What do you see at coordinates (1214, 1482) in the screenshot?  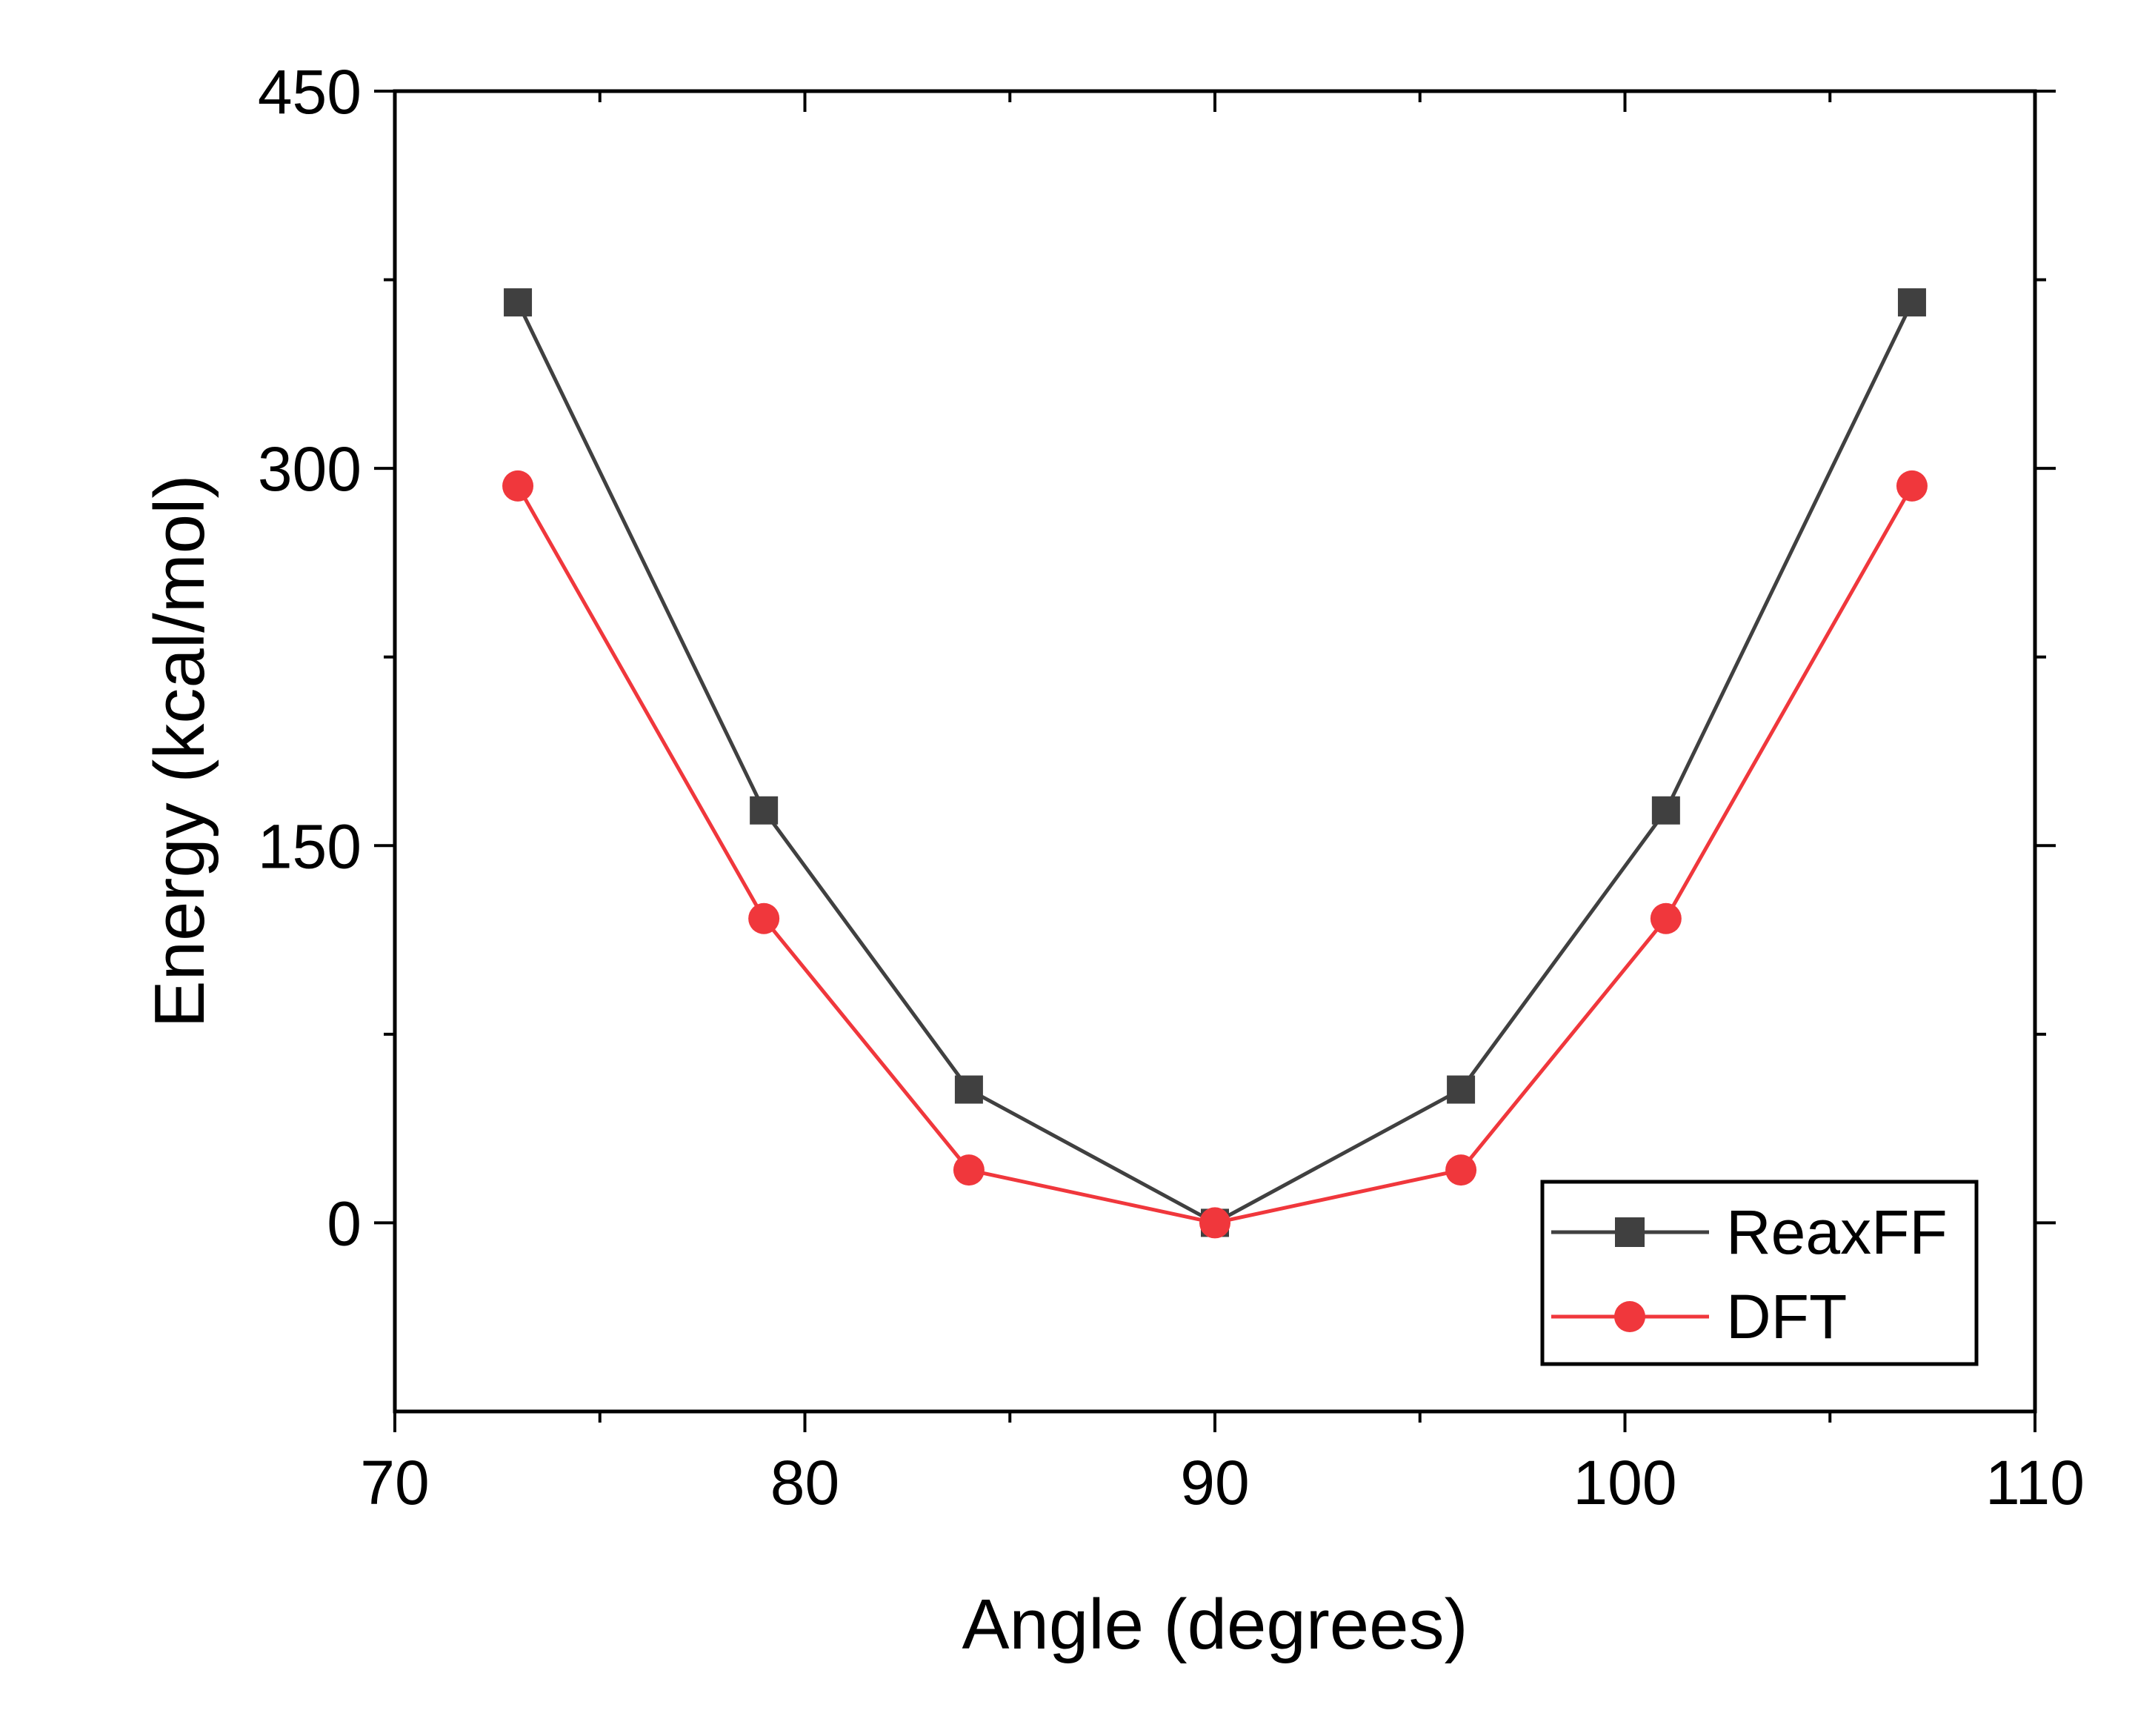 I see `x-tick-label: 90` at bounding box center [1214, 1482].